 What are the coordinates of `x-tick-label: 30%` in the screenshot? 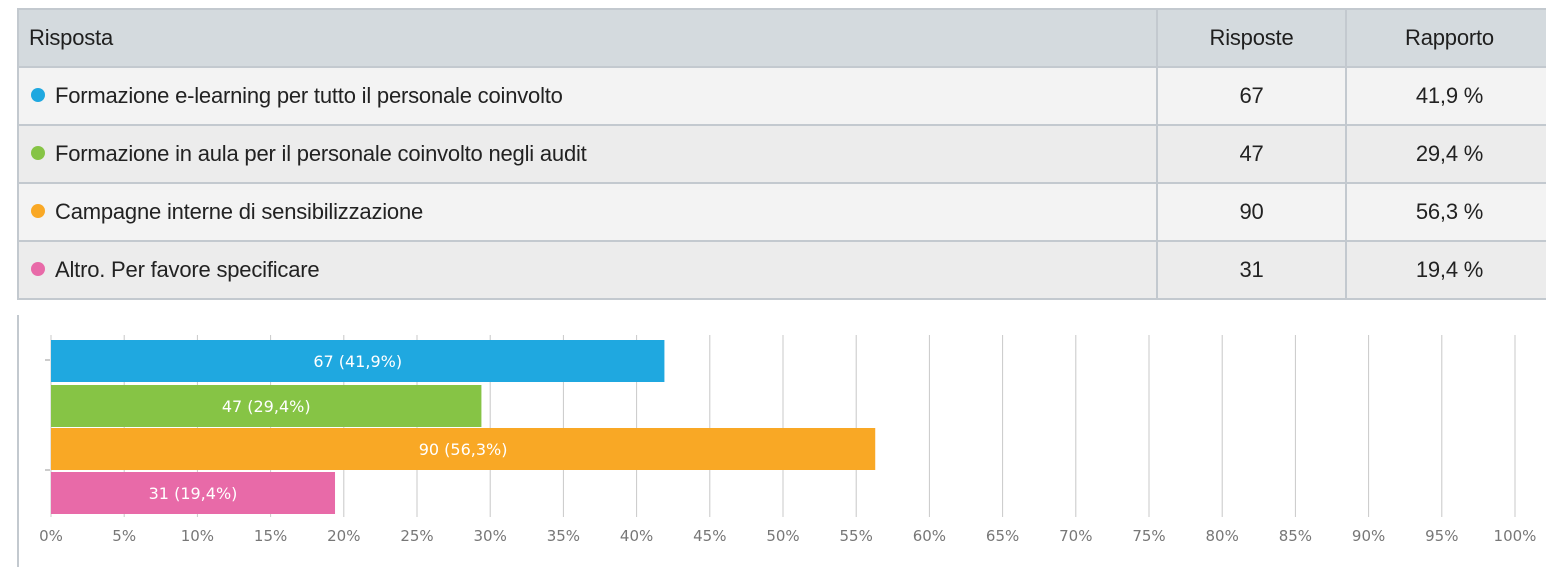 It's located at (490, 536).